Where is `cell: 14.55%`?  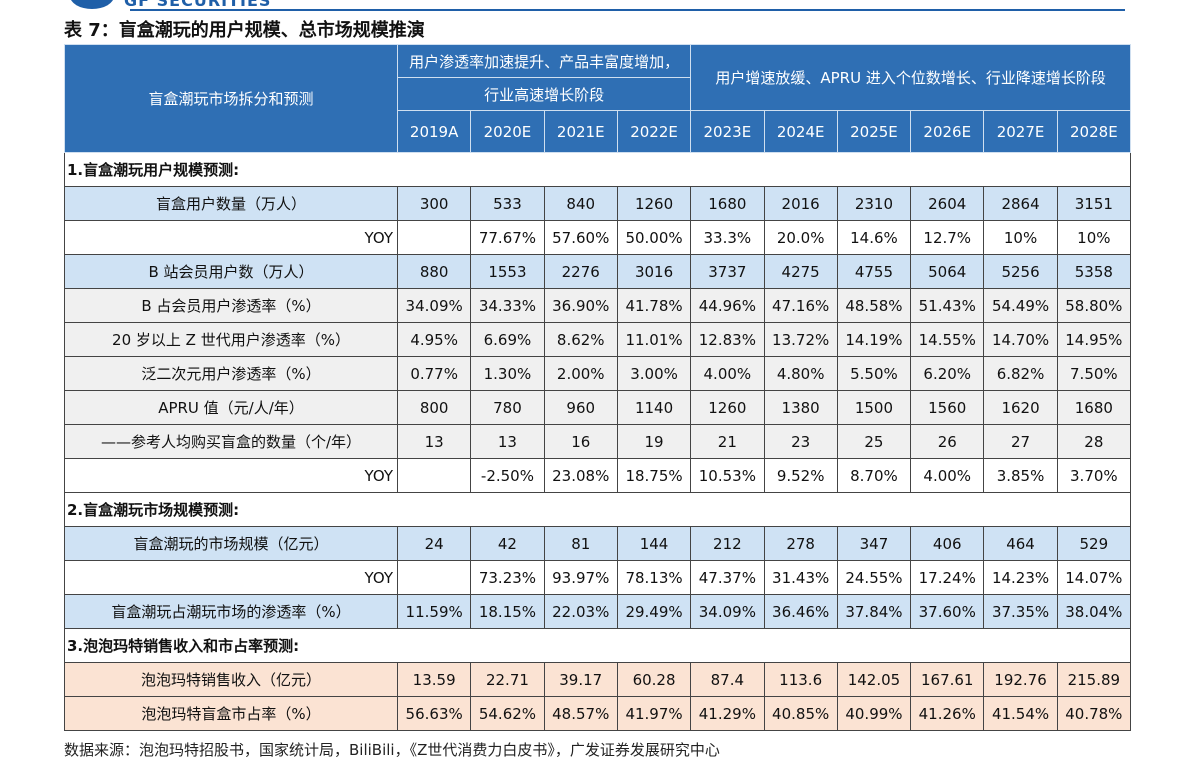
cell: 14.55% is located at coordinates (947, 339).